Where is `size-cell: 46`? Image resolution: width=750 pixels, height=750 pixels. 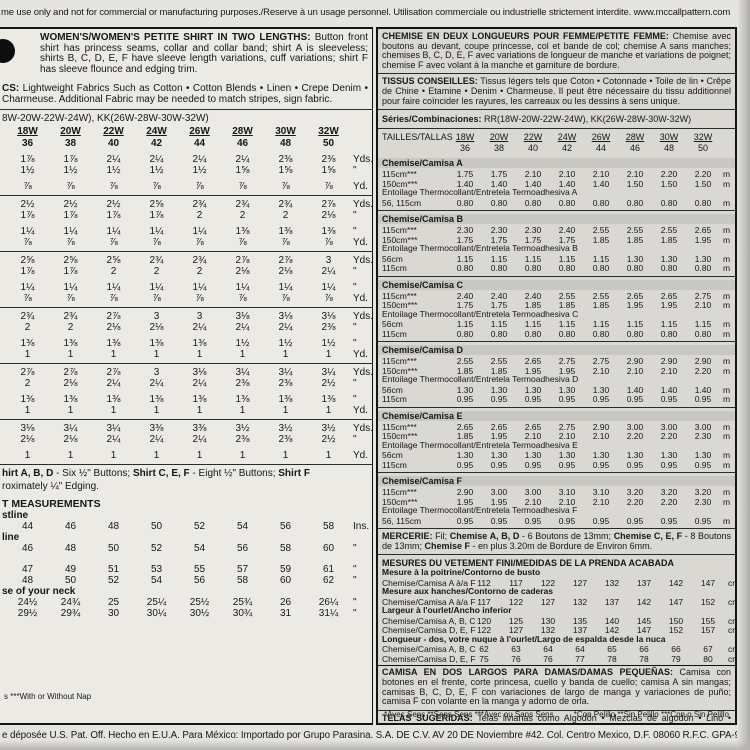 size-cell: 46 is located at coordinates (242, 143).